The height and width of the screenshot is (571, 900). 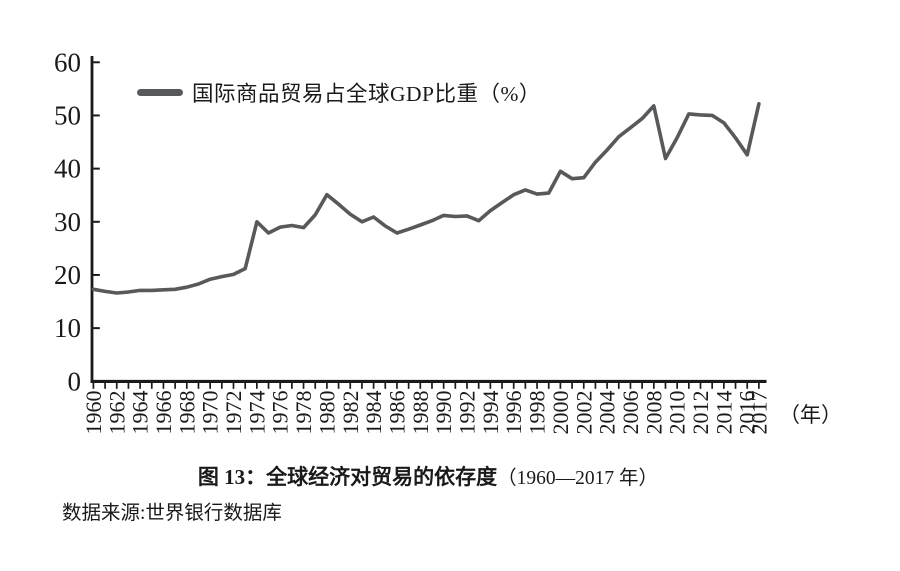 What do you see at coordinates (67, 62) in the screenshot?
I see `y-tick-label: 60` at bounding box center [67, 62].